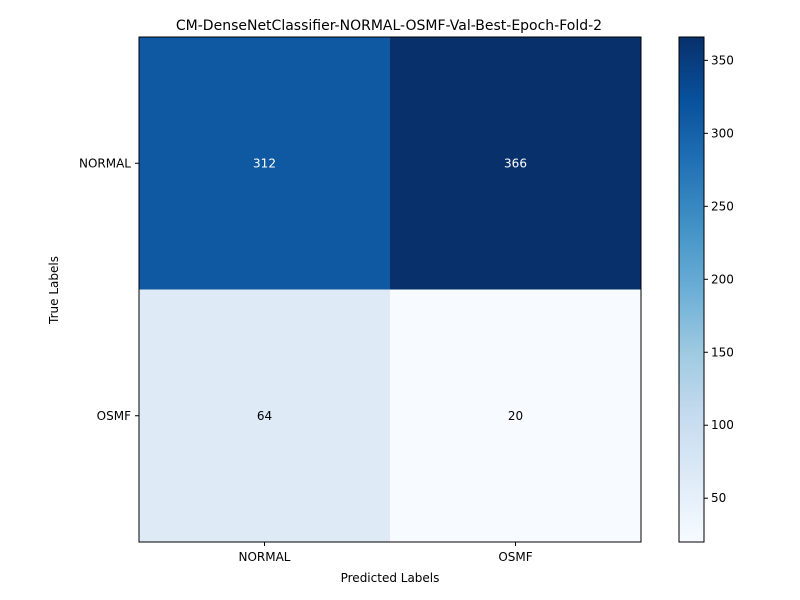  Describe the element at coordinates (264, 557) in the screenshot. I see `x-tick-label-0: NORMAL` at that location.